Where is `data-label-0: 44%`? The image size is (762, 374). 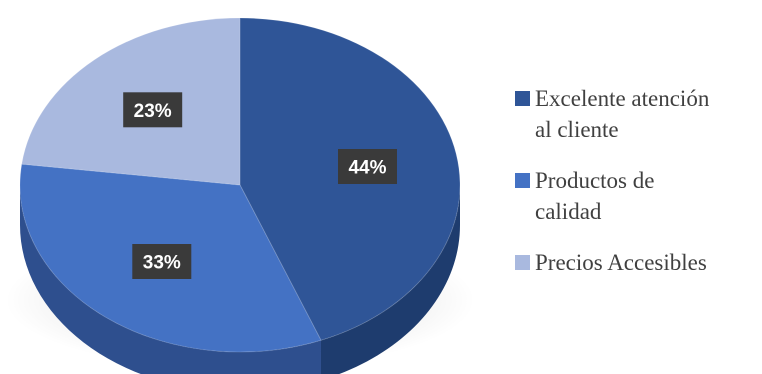
data-label-0: 44% is located at coordinates (367, 166).